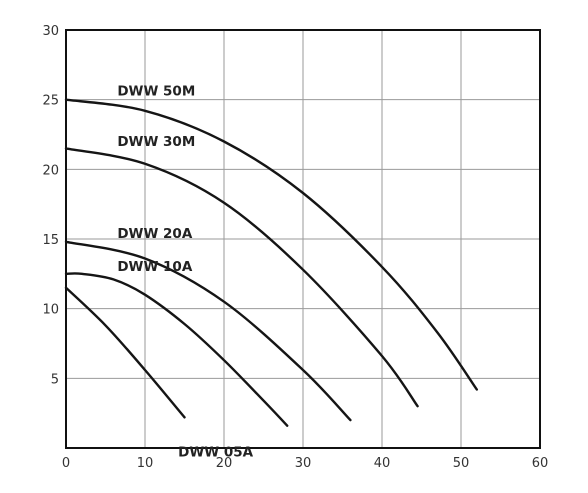 Image resolution: width=588 pixels, height=493 pixels. Describe the element at coordinates (154, 234) in the screenshot. I see `series-label-dww-20a: DWW 20A` at that location.